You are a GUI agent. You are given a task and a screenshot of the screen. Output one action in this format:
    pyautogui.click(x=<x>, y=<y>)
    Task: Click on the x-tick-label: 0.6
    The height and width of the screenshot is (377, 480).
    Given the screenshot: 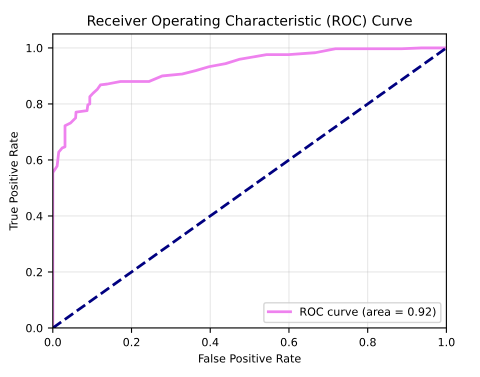 What is the action you would take?
    pyautogui.click(x=289, y=342)
    